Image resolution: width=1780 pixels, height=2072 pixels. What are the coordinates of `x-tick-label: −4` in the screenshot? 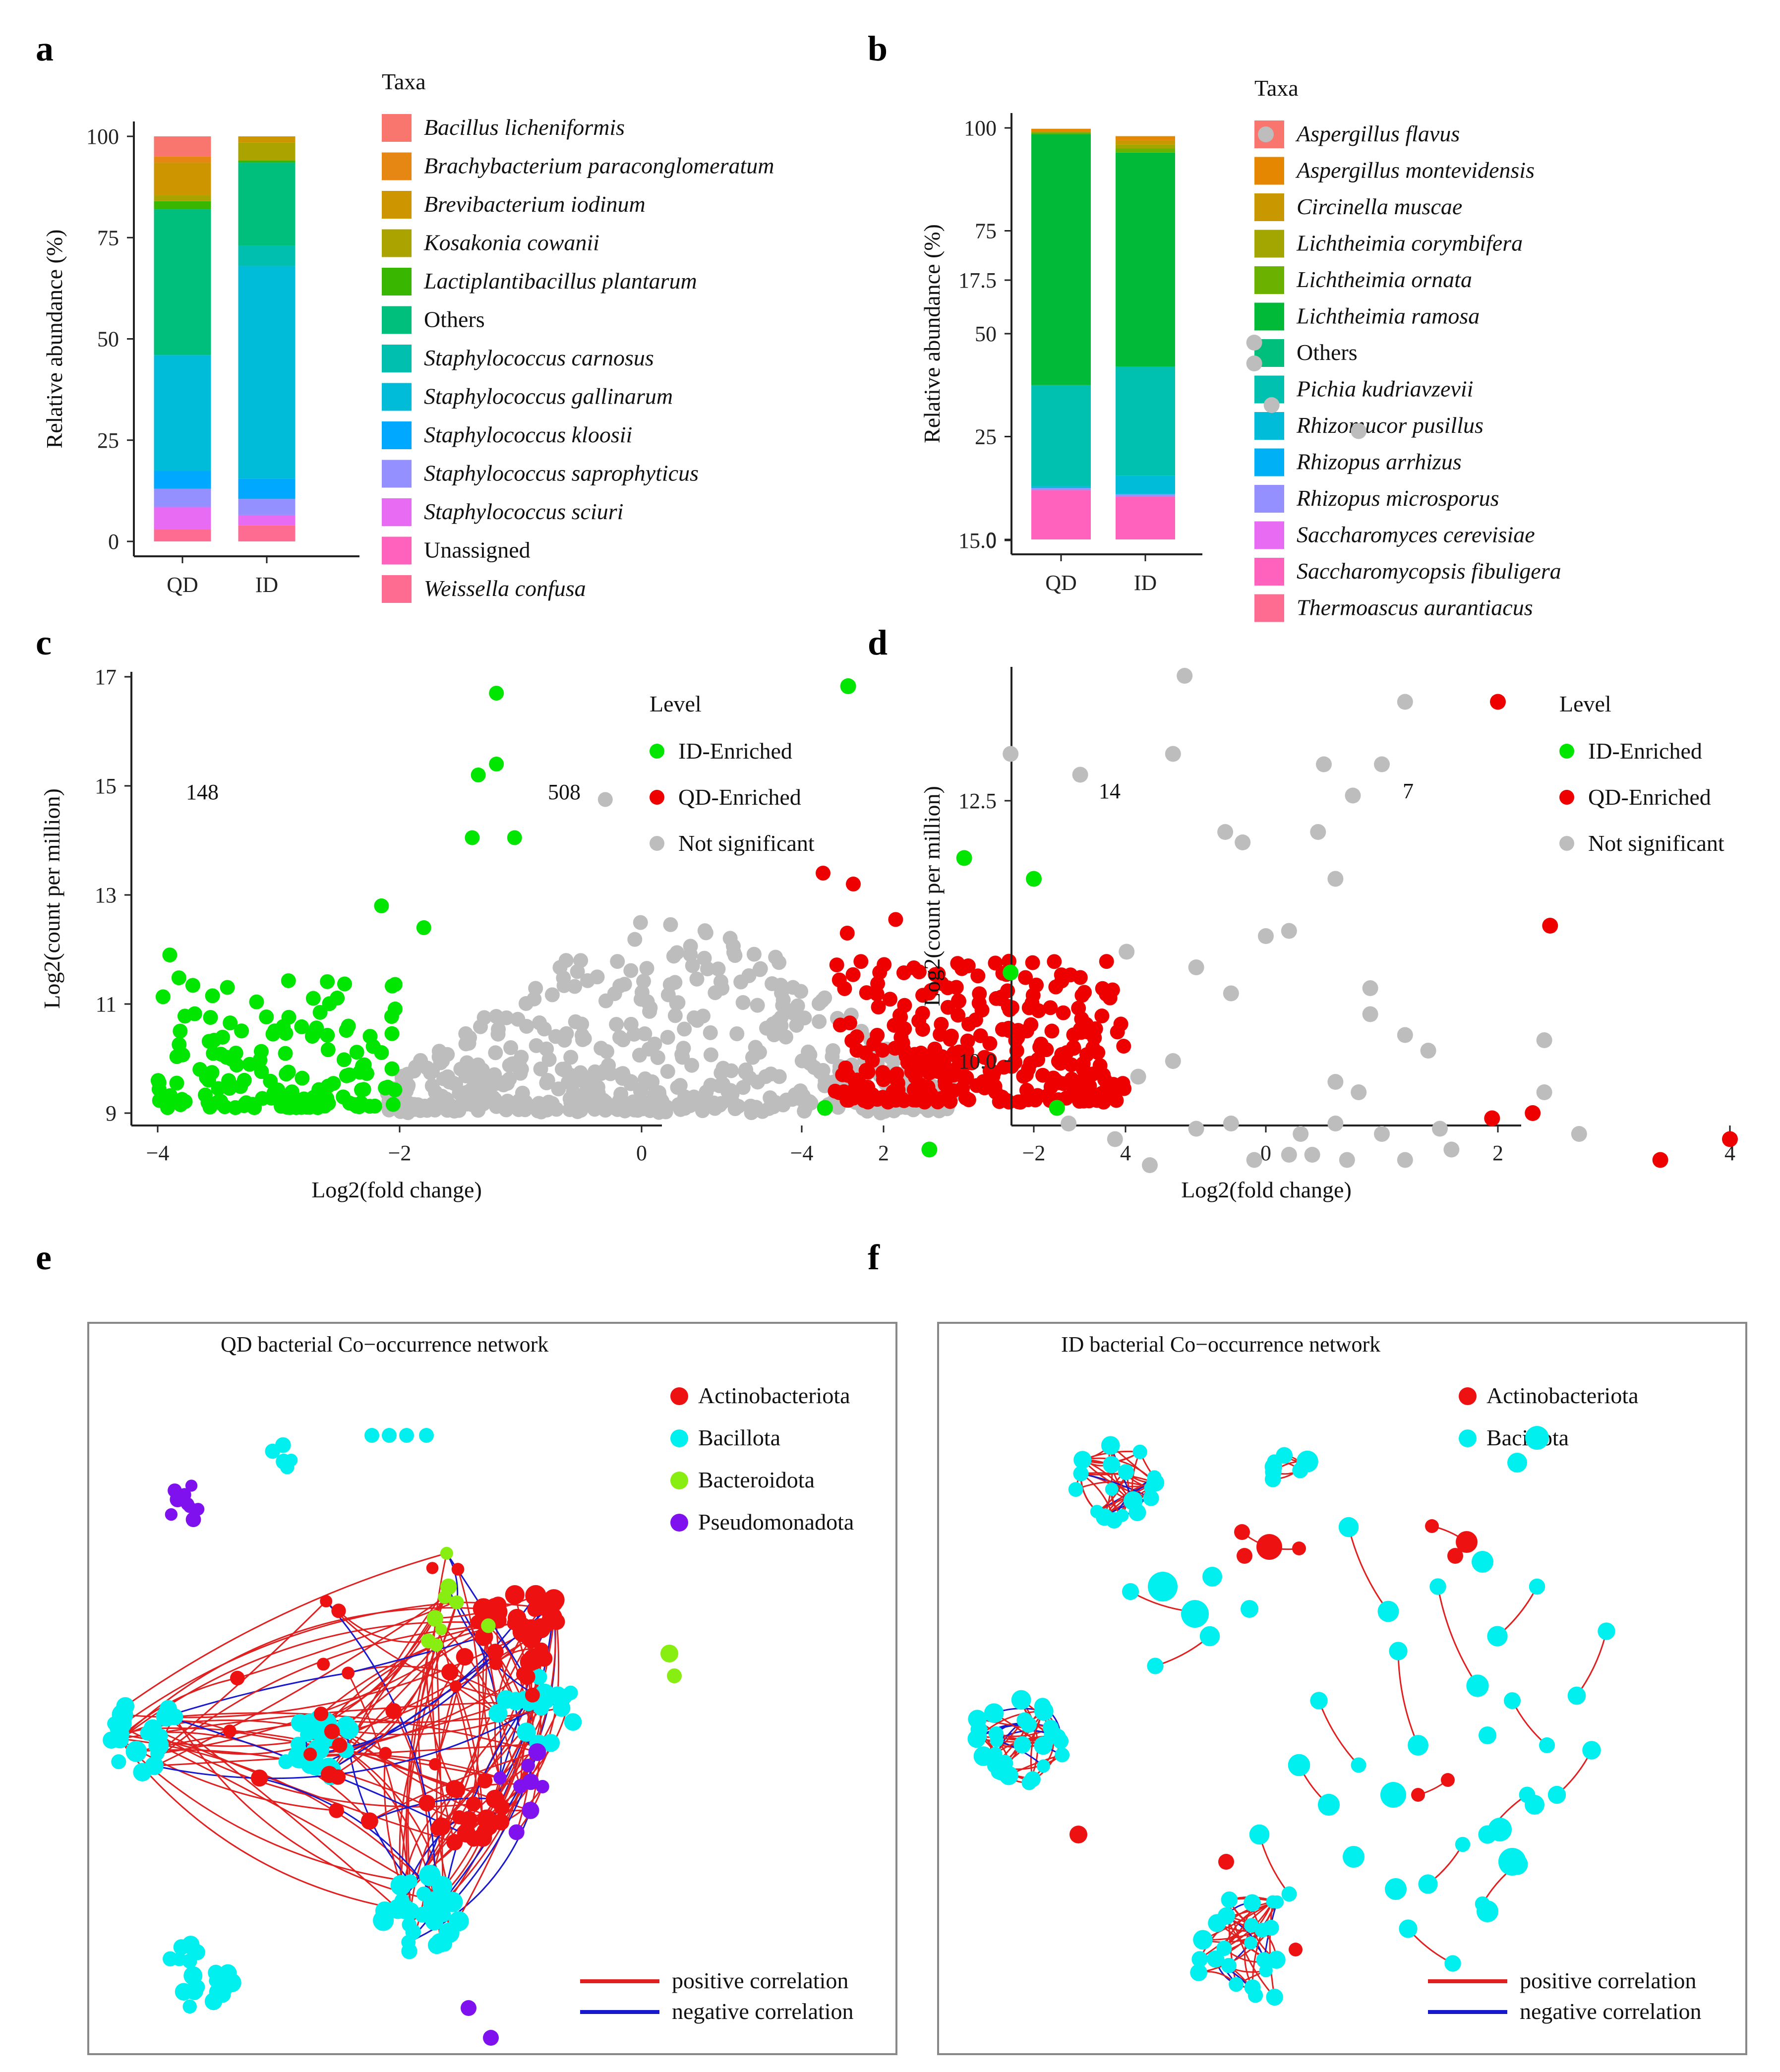 It's located at (802, 1153).